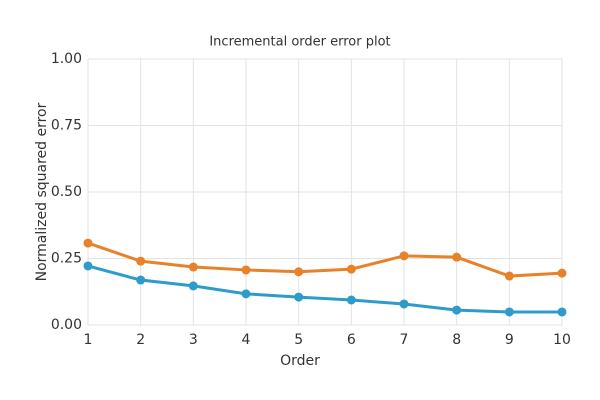 The height and width of the screenshot is (400, 600). I want to click on y-tick-label: 0.75, so click(66, 126).